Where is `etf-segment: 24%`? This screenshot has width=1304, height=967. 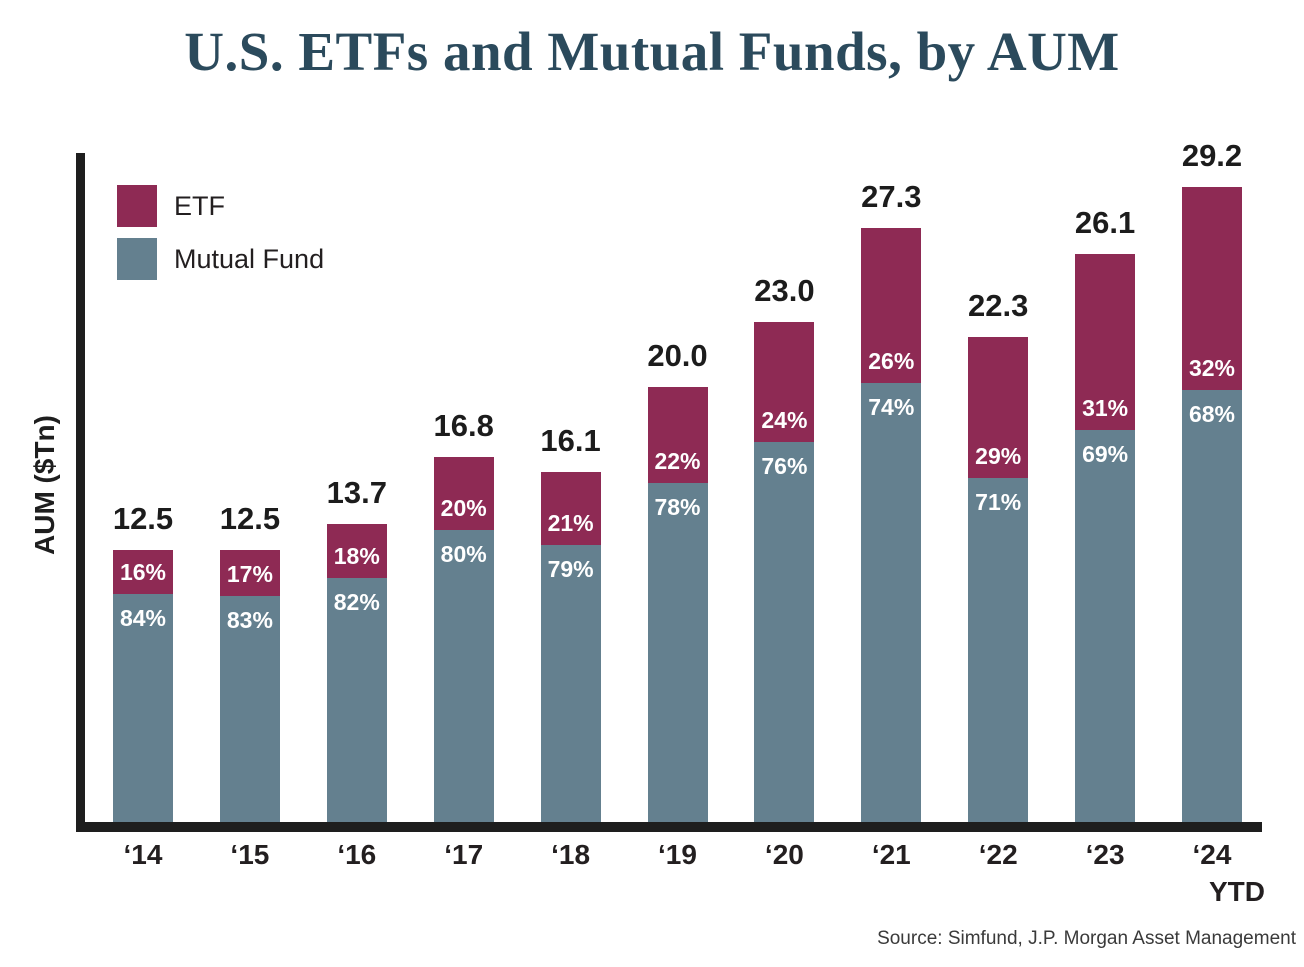
etf-segment: 24% is located at coordinates (784, 381).